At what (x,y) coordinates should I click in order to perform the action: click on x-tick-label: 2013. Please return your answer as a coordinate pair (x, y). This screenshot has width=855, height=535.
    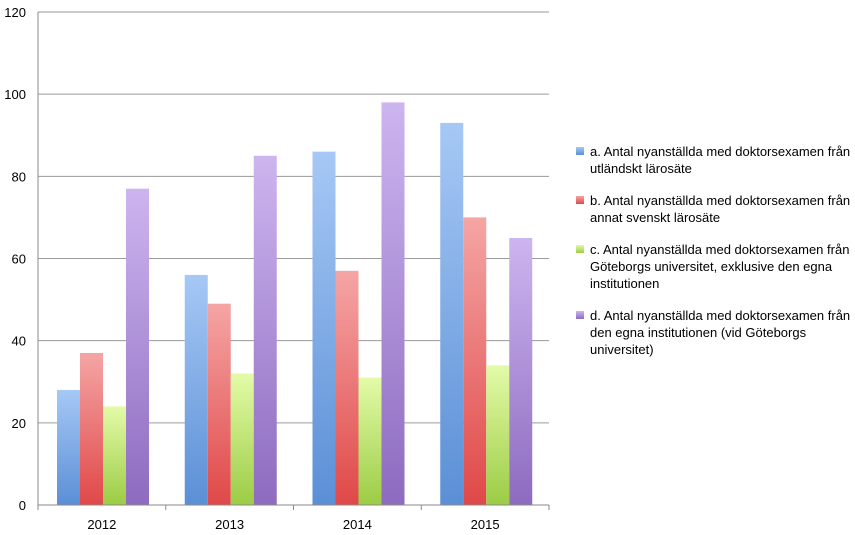
    Looking at the image, I should click on (229, 524).